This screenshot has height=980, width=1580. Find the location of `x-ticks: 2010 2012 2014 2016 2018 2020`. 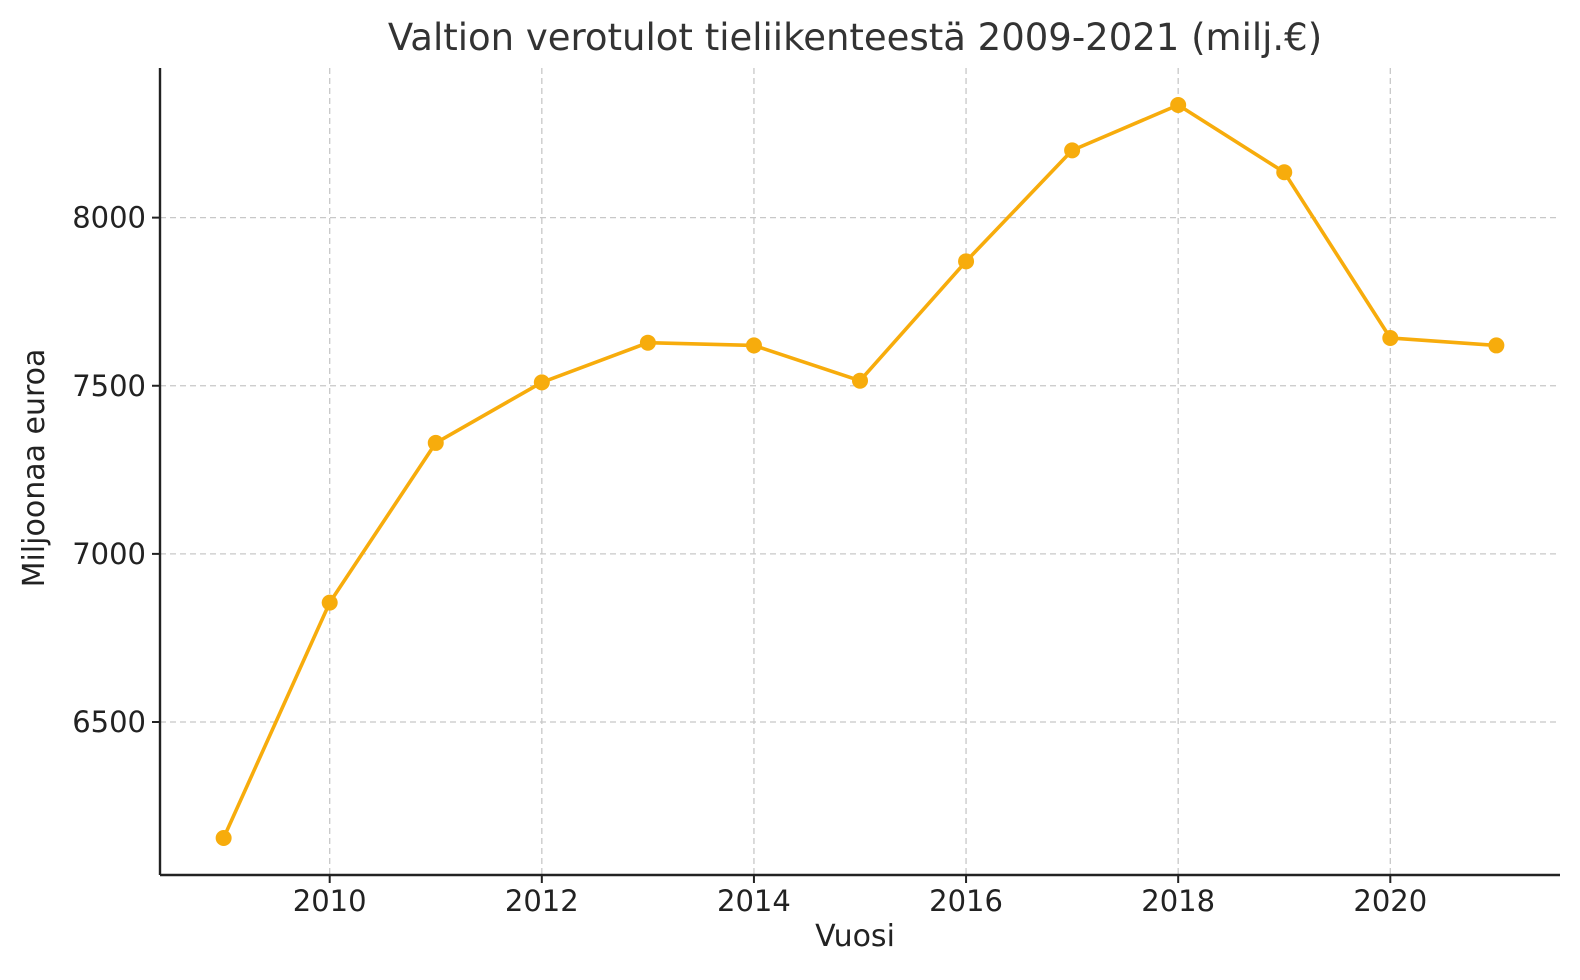

x-ticks: 2010 2012 2014 2016 2018 2020 is located at coordinates (860, 896).